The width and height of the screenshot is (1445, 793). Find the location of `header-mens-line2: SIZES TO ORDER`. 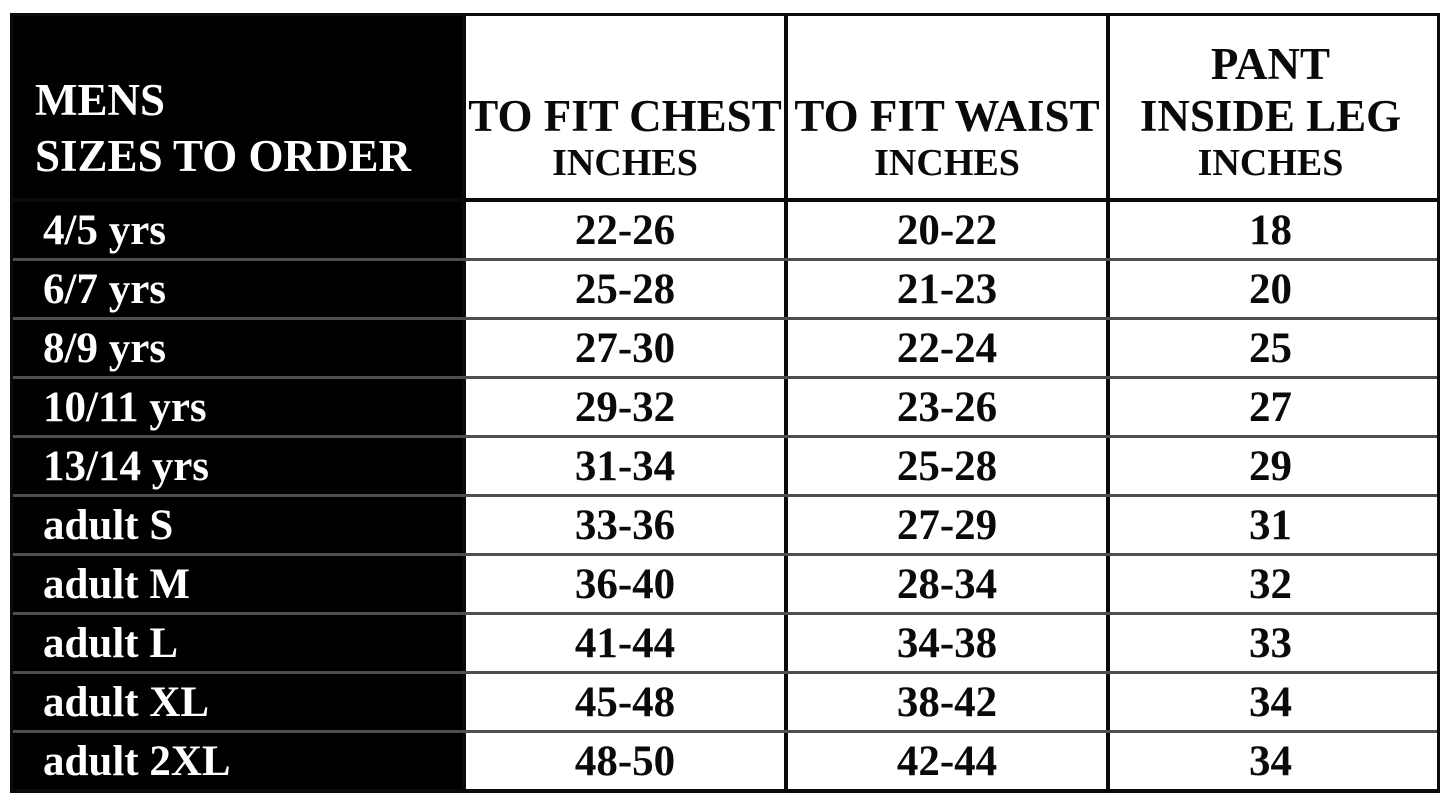

header-mens-line2: SIZES TO ORDER is located at coordinates (223, 155).